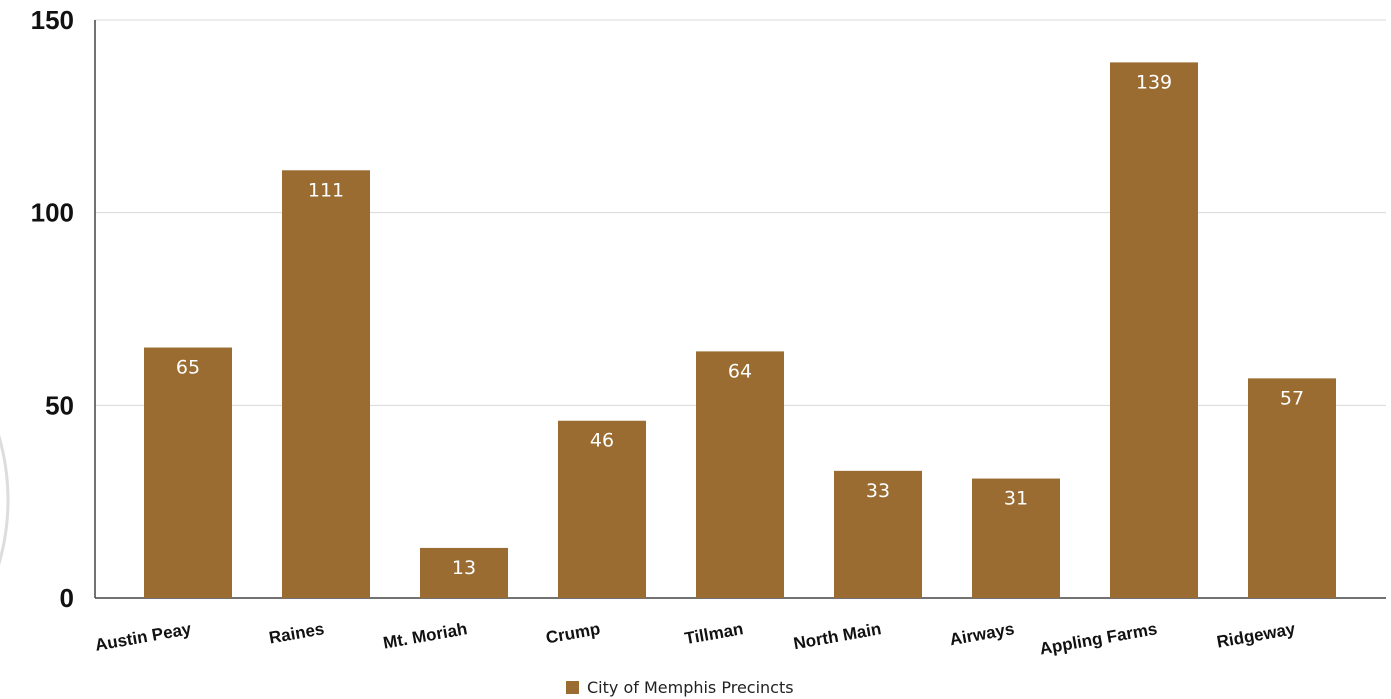  What do you see at coordinates (1154, 82) in the screenshot?
I see `data-label: 139` at bounding box center [1154, 82].